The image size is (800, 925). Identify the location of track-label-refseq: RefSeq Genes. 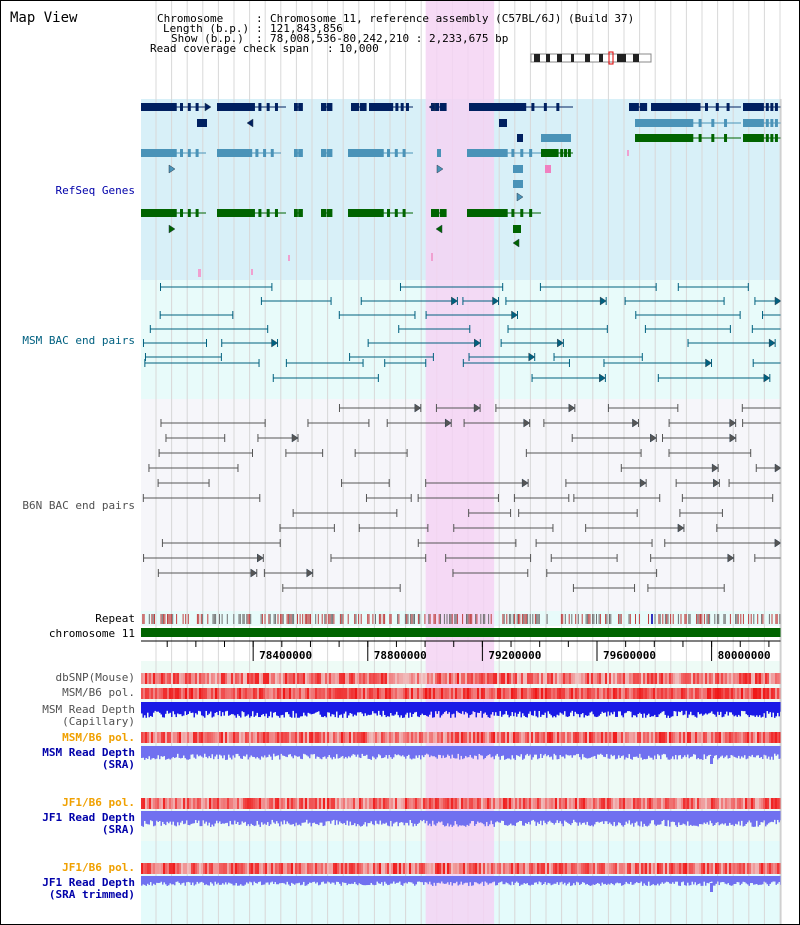
(95, 190).